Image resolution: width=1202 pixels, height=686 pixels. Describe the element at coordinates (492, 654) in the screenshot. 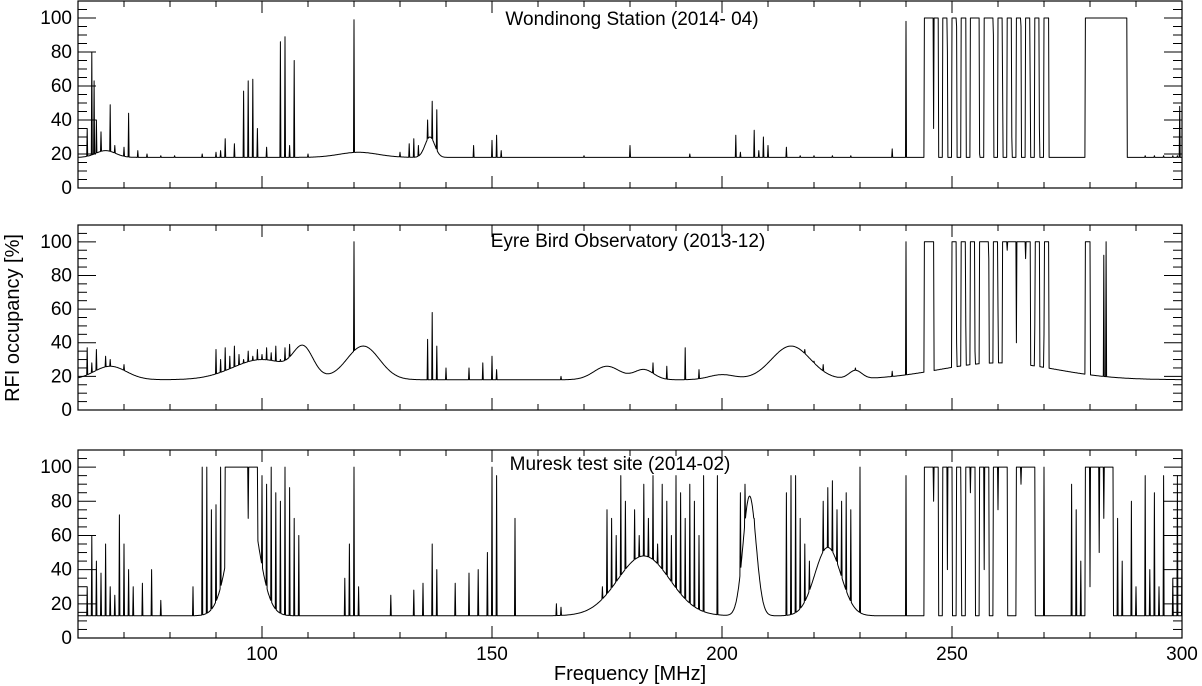

I see `x-tick-label: 150` at that location.